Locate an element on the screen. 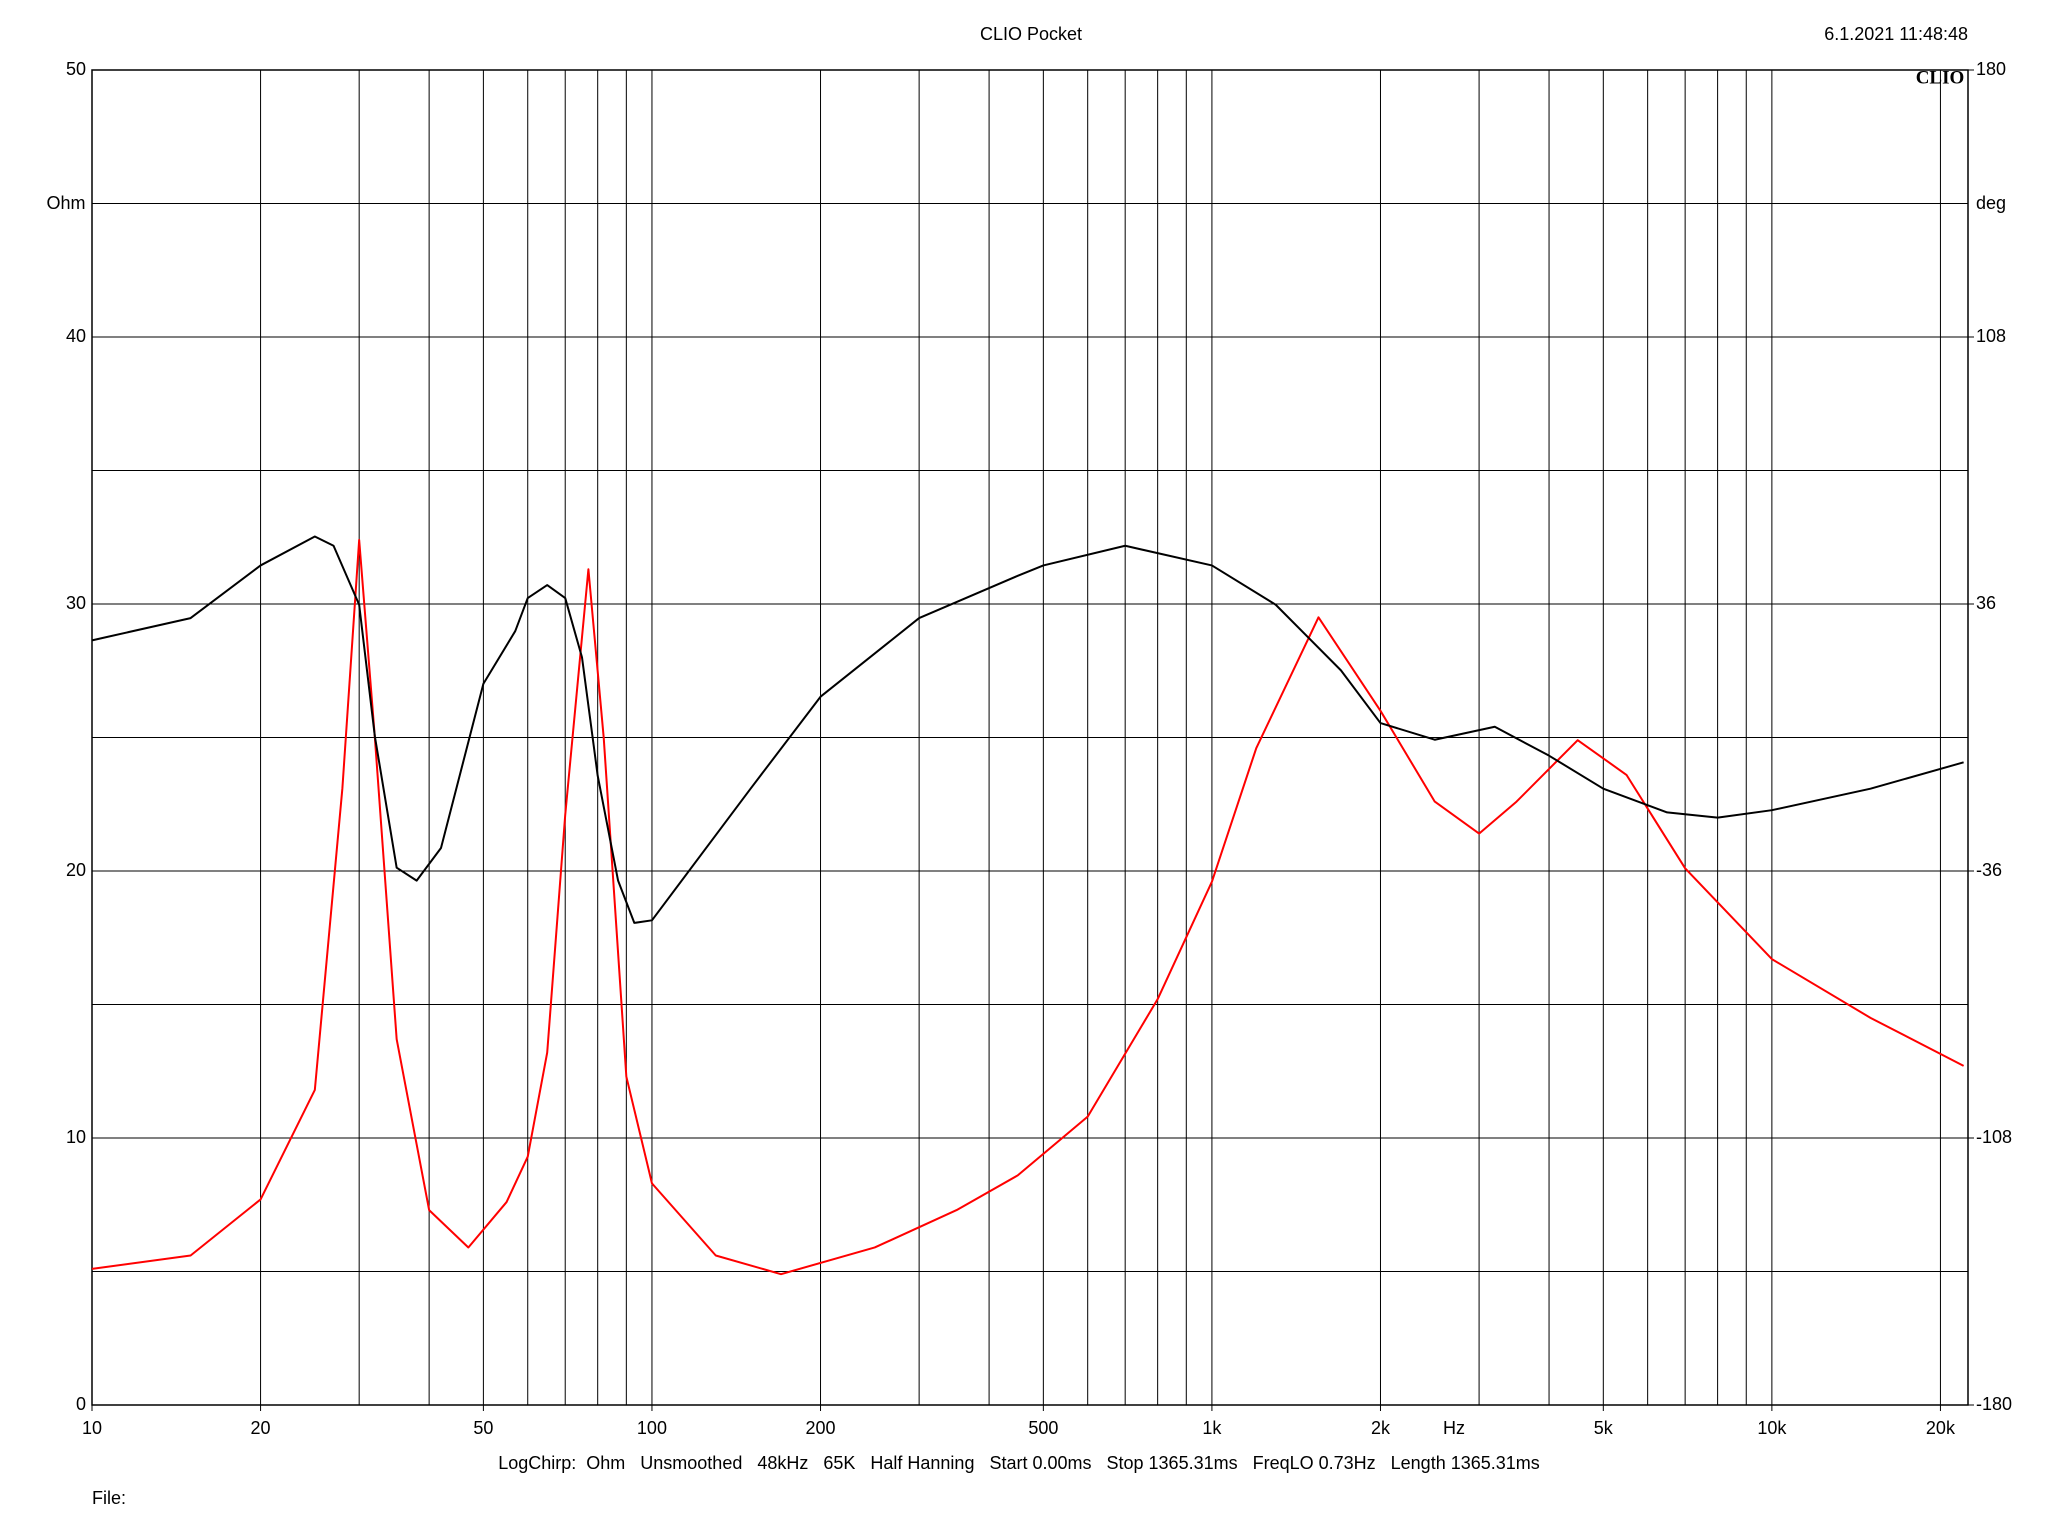 This screenshot has height=1536, width=2048. x-tick-label: 2k is located at coordinates (1381, 1428).